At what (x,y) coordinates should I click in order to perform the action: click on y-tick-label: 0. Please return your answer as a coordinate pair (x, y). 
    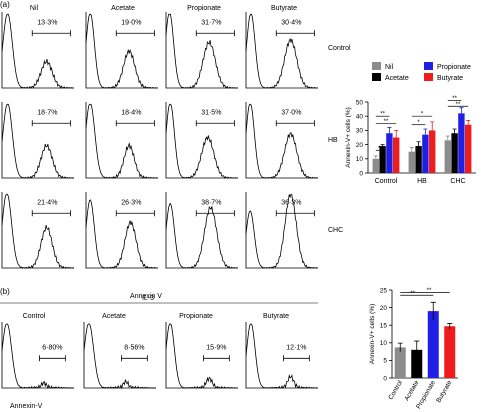
    Looking at the image, I should click on (361, 173).